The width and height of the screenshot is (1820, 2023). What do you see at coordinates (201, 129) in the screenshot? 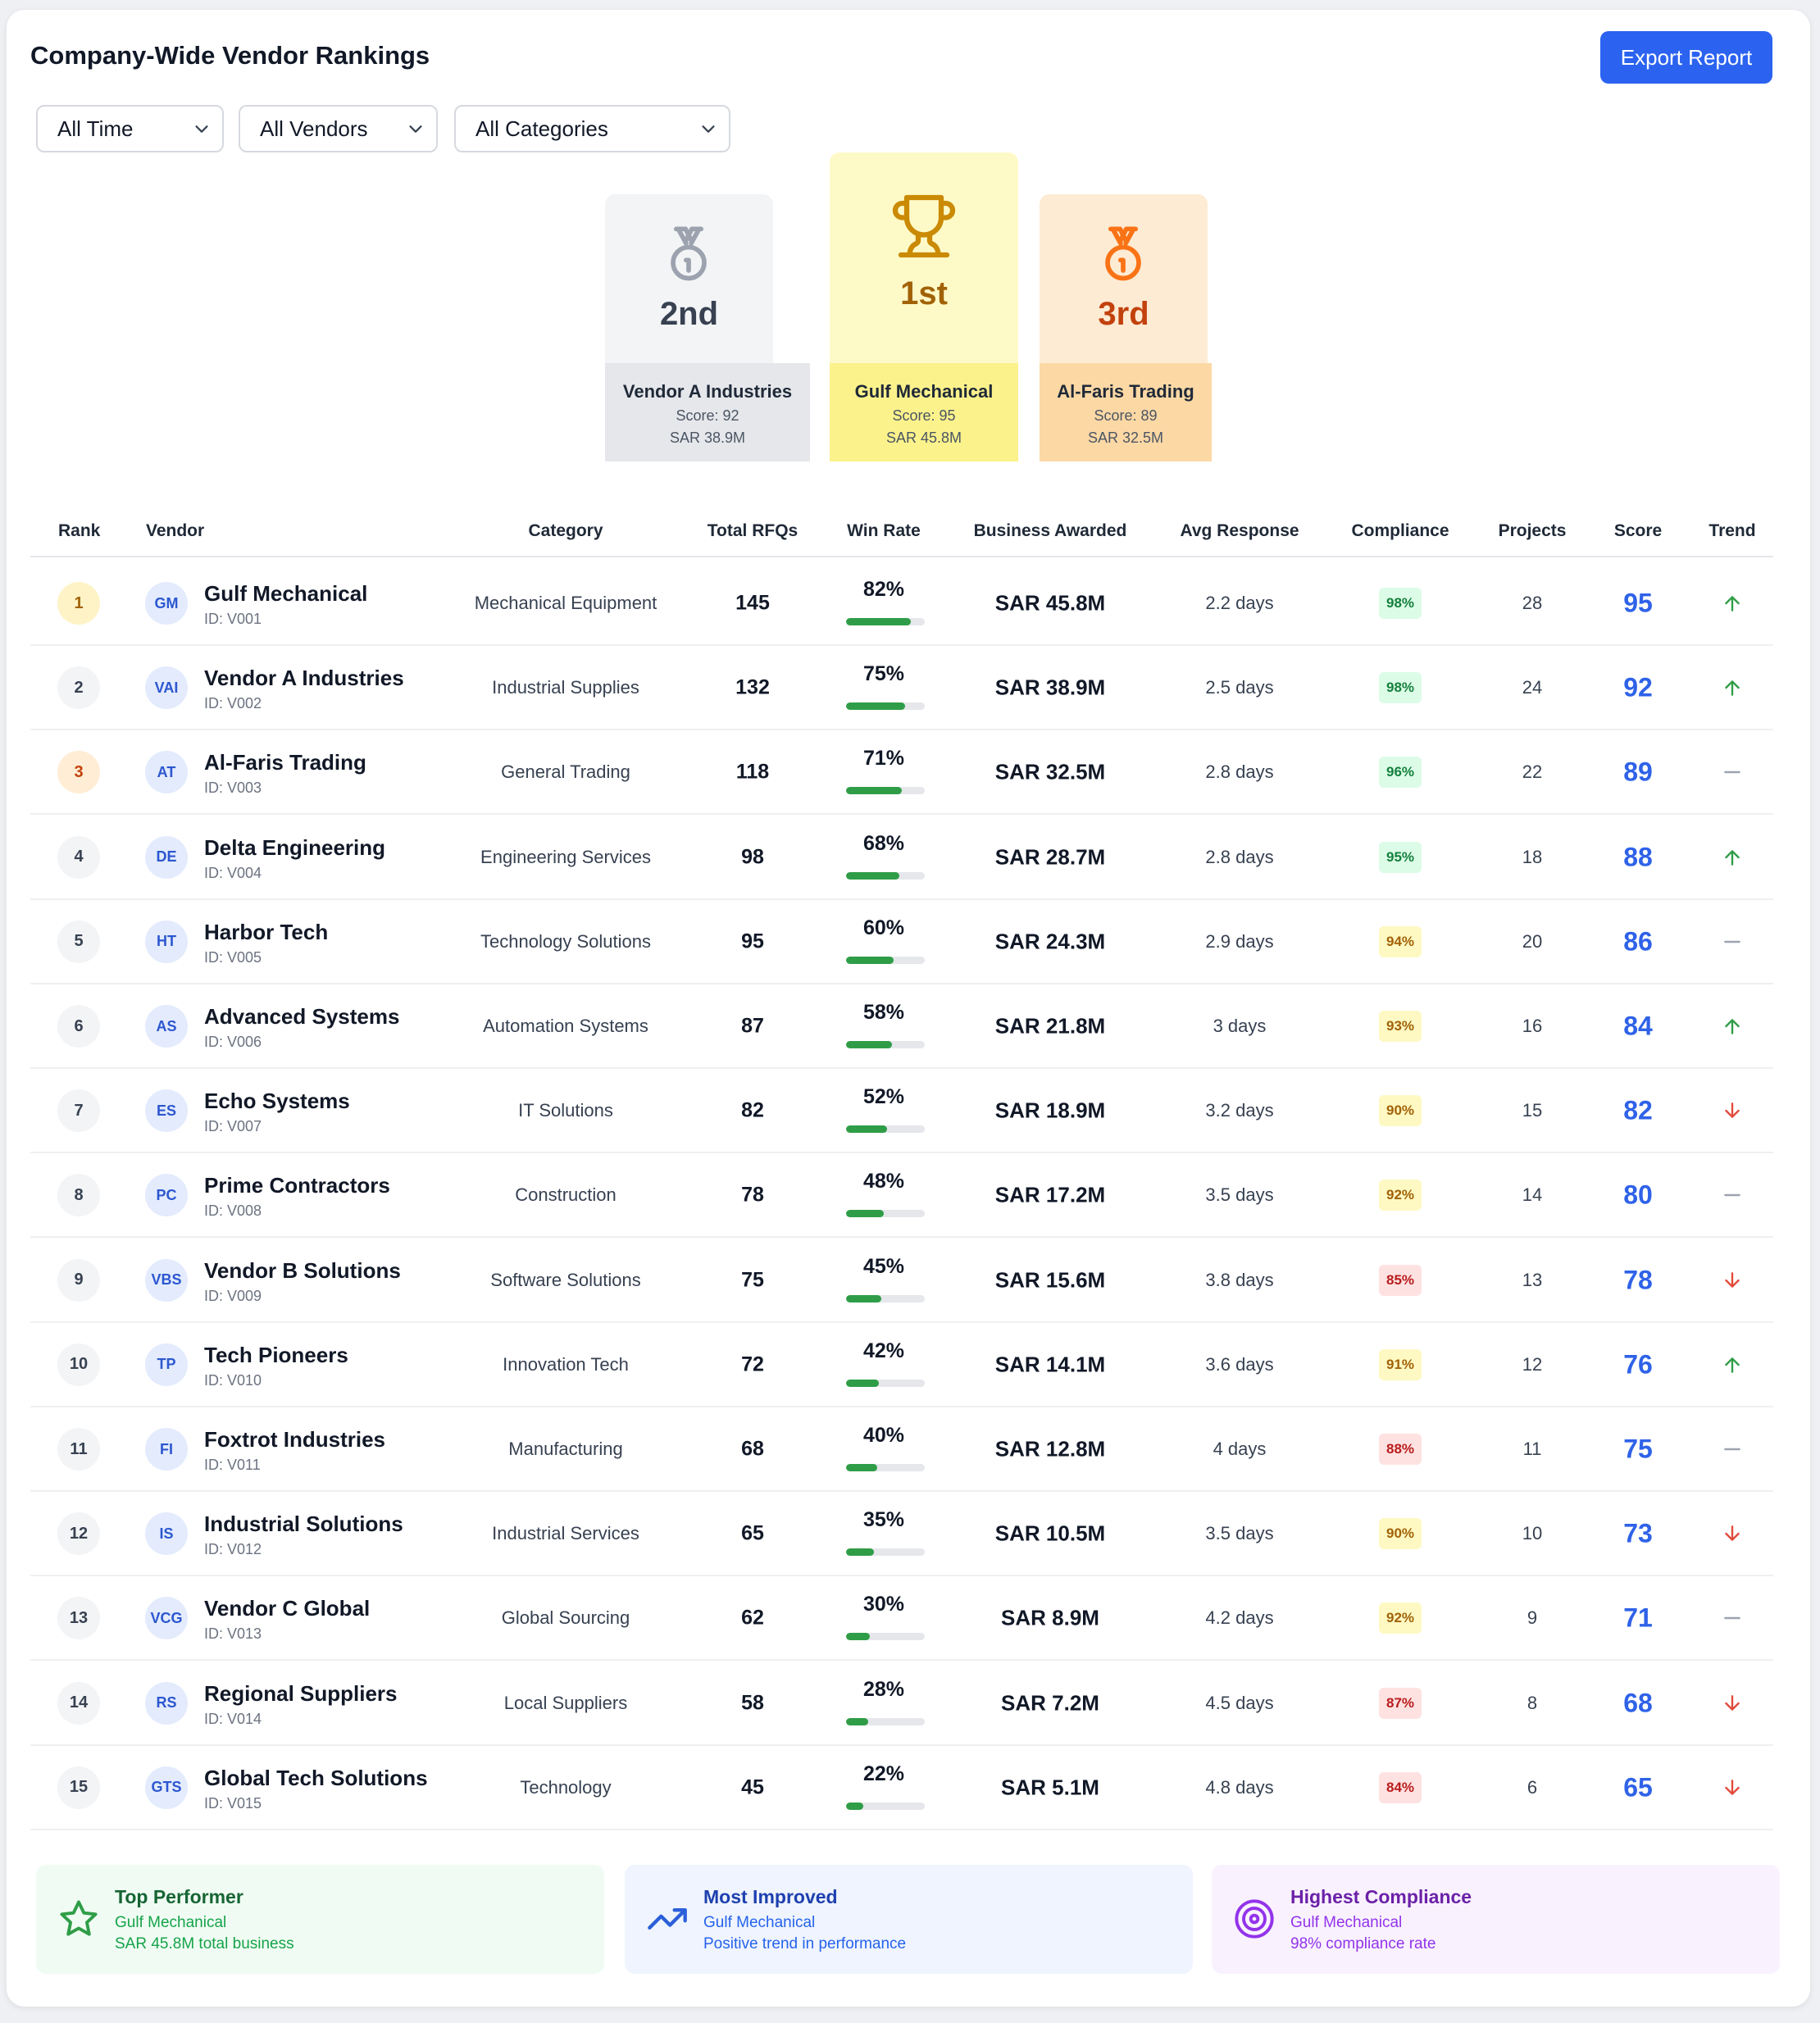
I see `chevron-down-icon` at bounding box center [201, 129].